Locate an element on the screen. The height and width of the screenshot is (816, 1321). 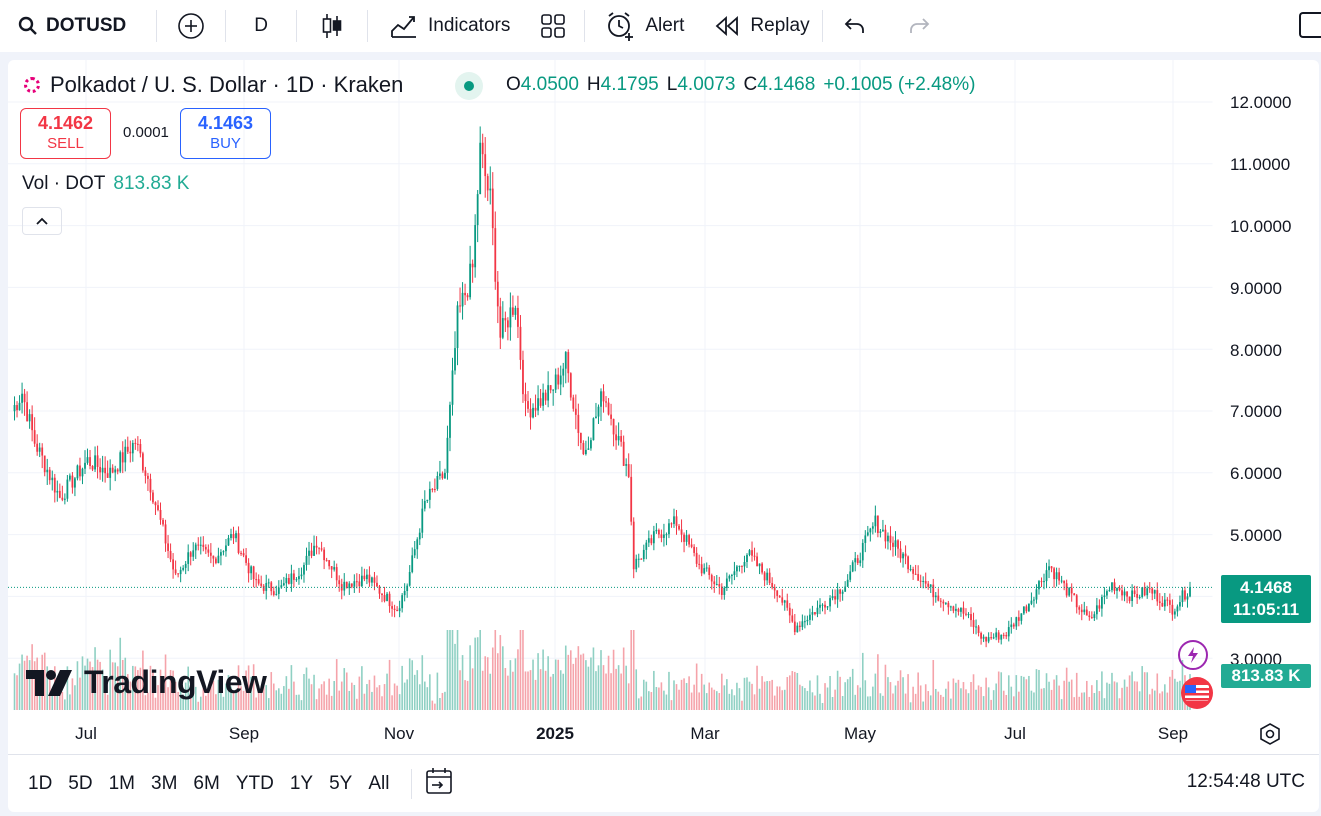
lightning-icon is located at coordinates (1193, 655).